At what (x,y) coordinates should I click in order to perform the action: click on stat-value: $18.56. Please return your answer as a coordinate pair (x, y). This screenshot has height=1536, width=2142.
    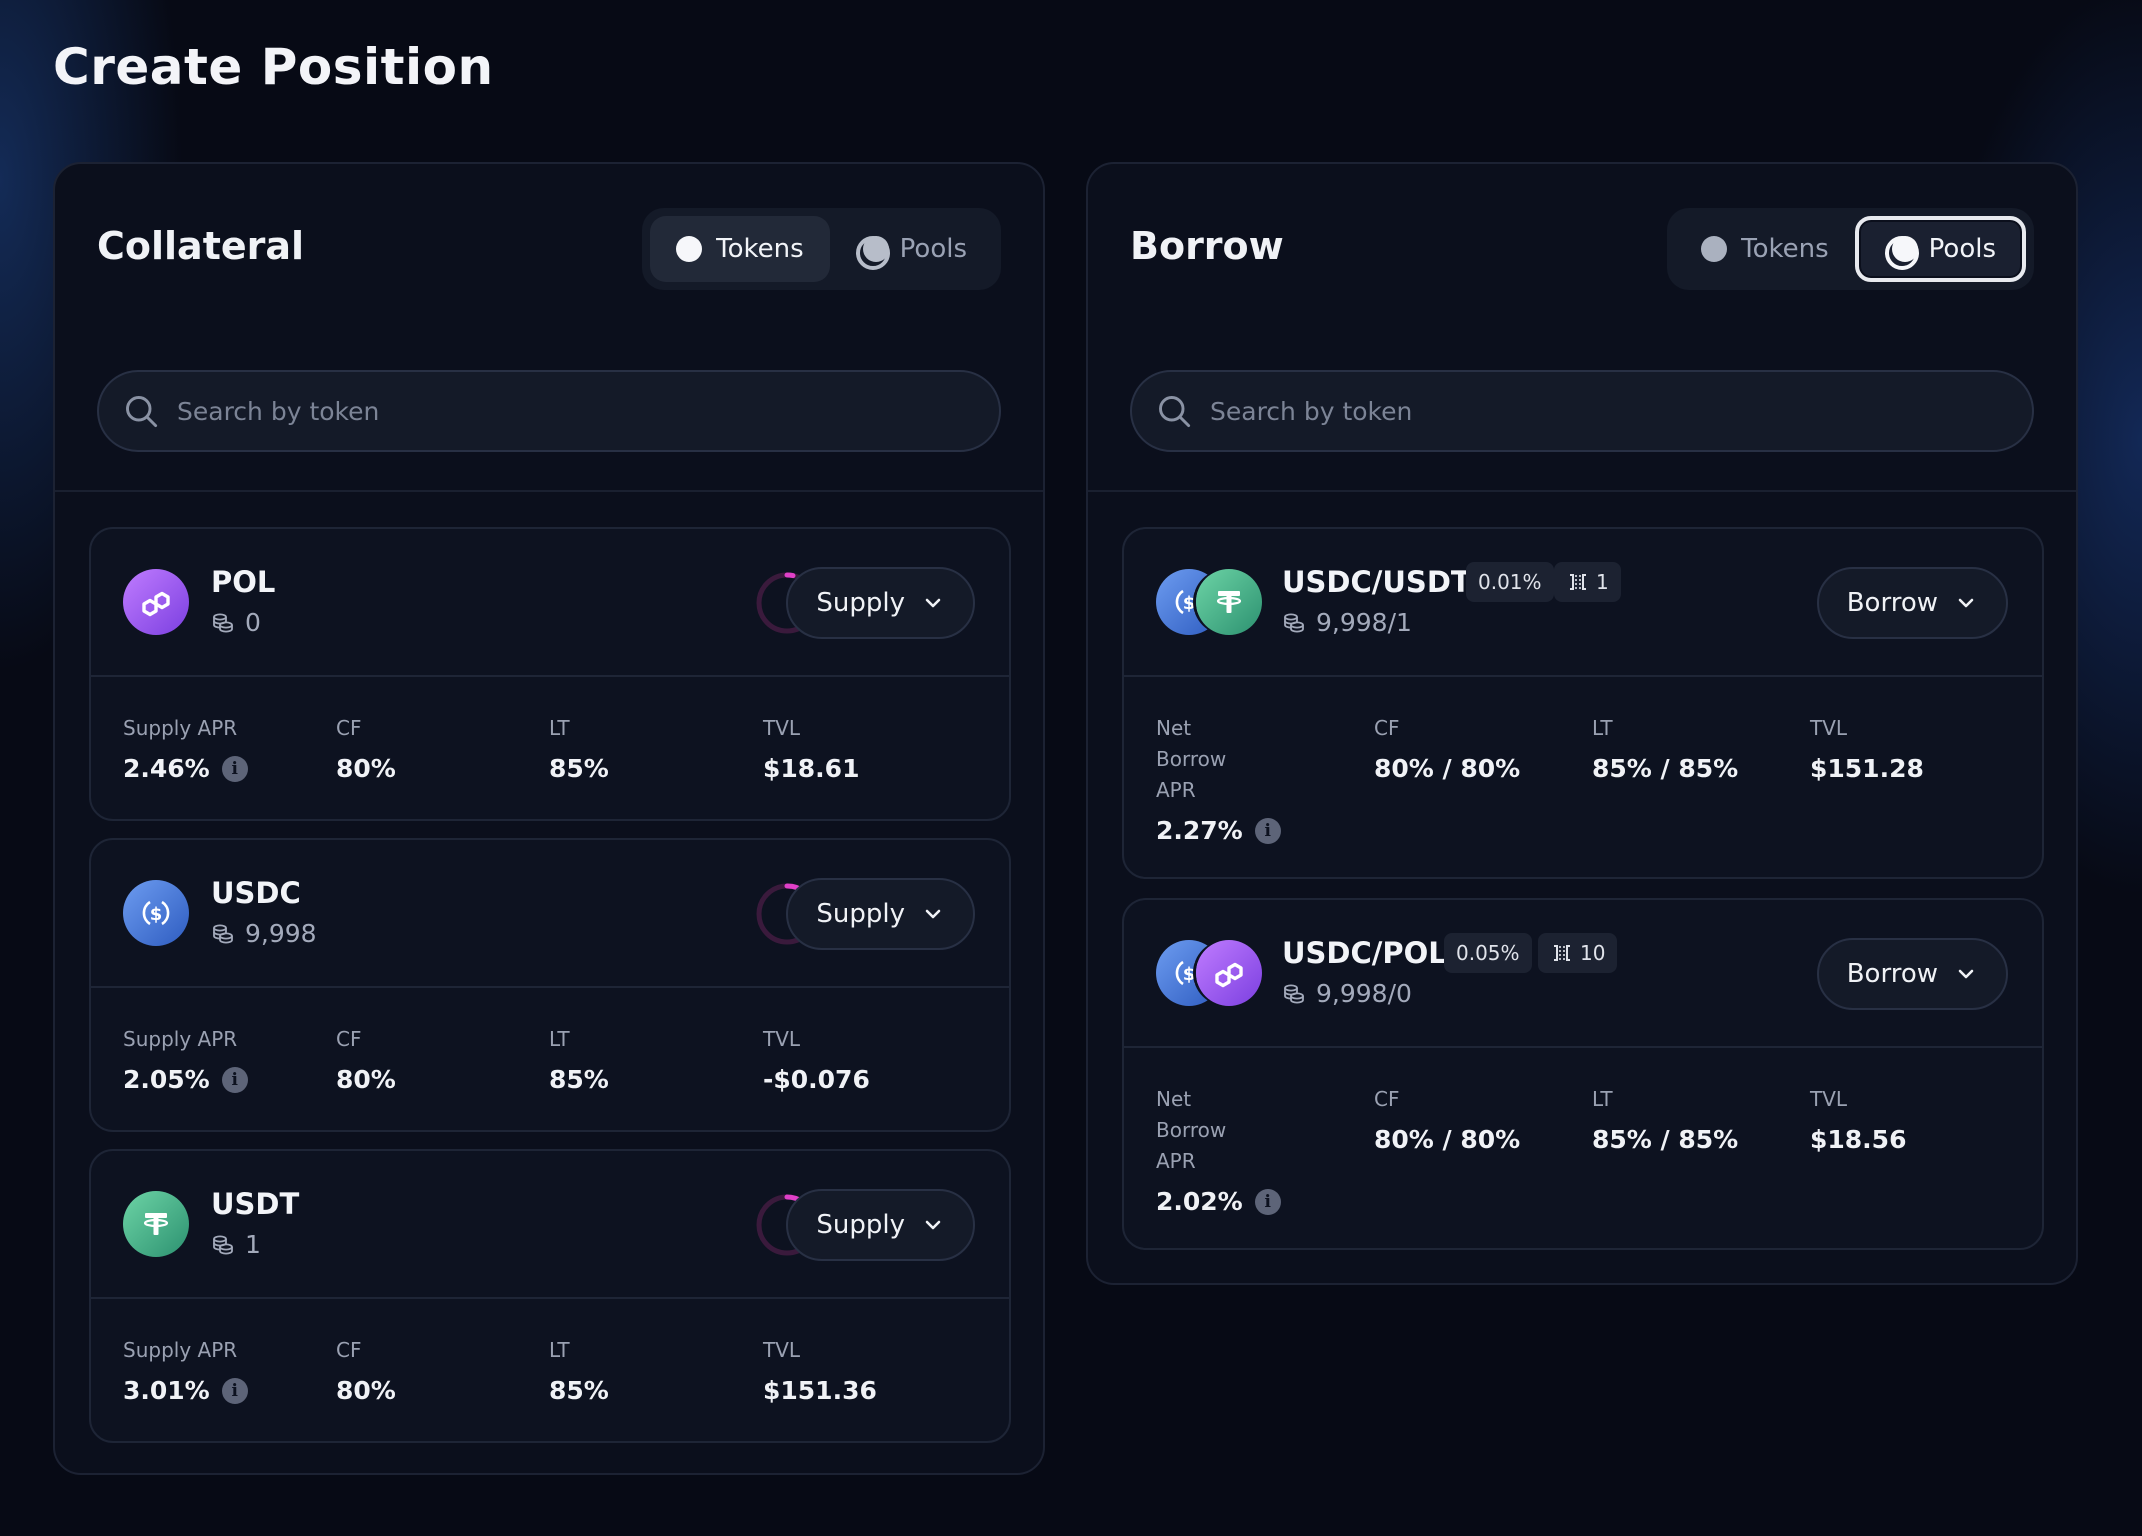
    Looking at the image, I should click on (1858, 1139).